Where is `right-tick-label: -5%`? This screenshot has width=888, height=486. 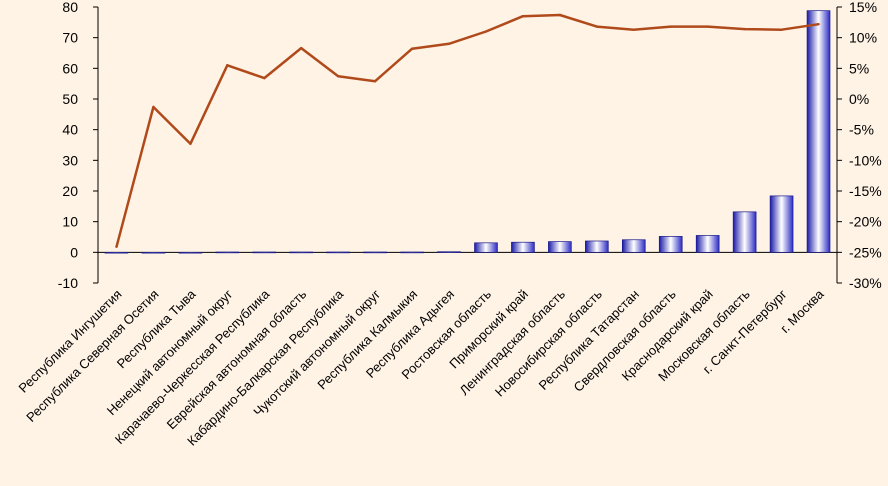 right-tick-label: -5% is located at coordinates (861, 130).